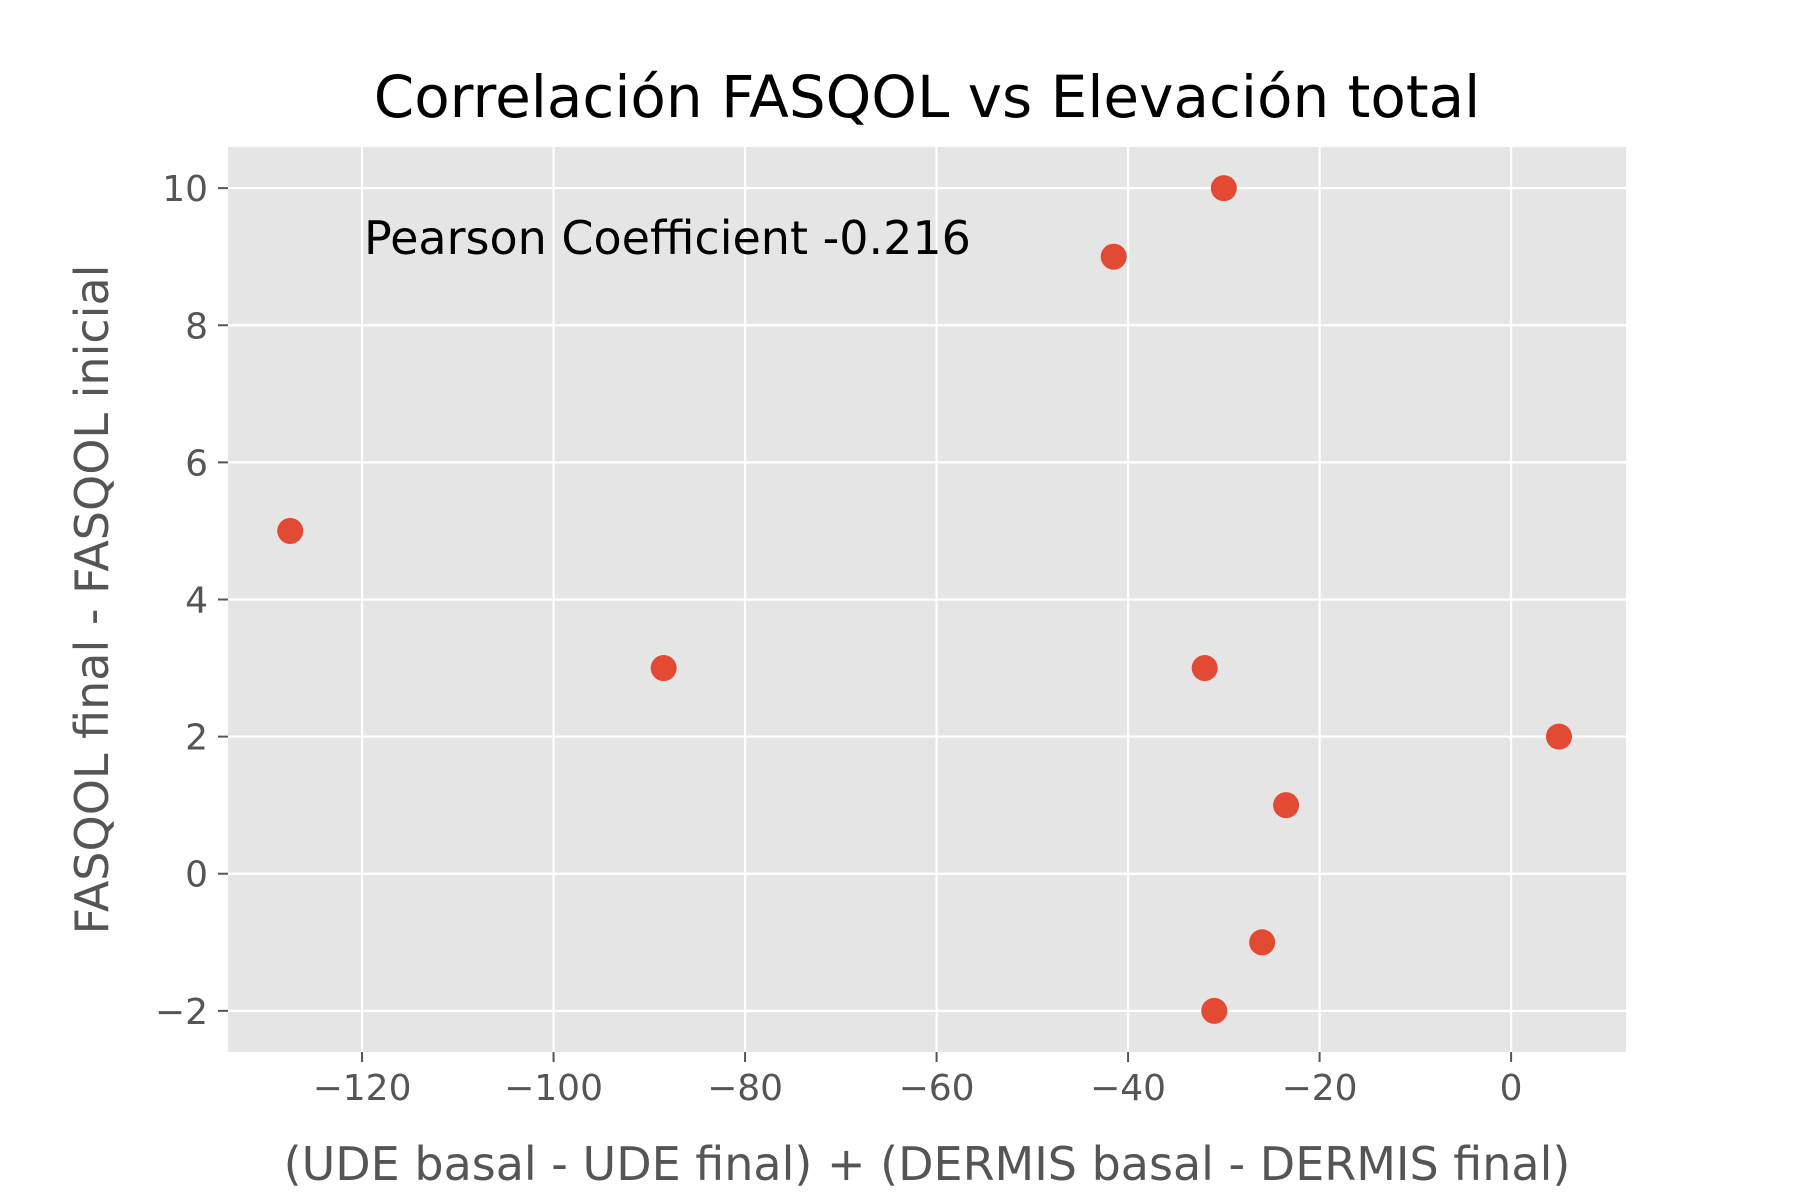 The width and height of the screenshot is (1800, 1200). What do you see at coordinates (196, 738) in the screenshot?
I see `y-tick-label: 2` at bounding box center [196, 738].